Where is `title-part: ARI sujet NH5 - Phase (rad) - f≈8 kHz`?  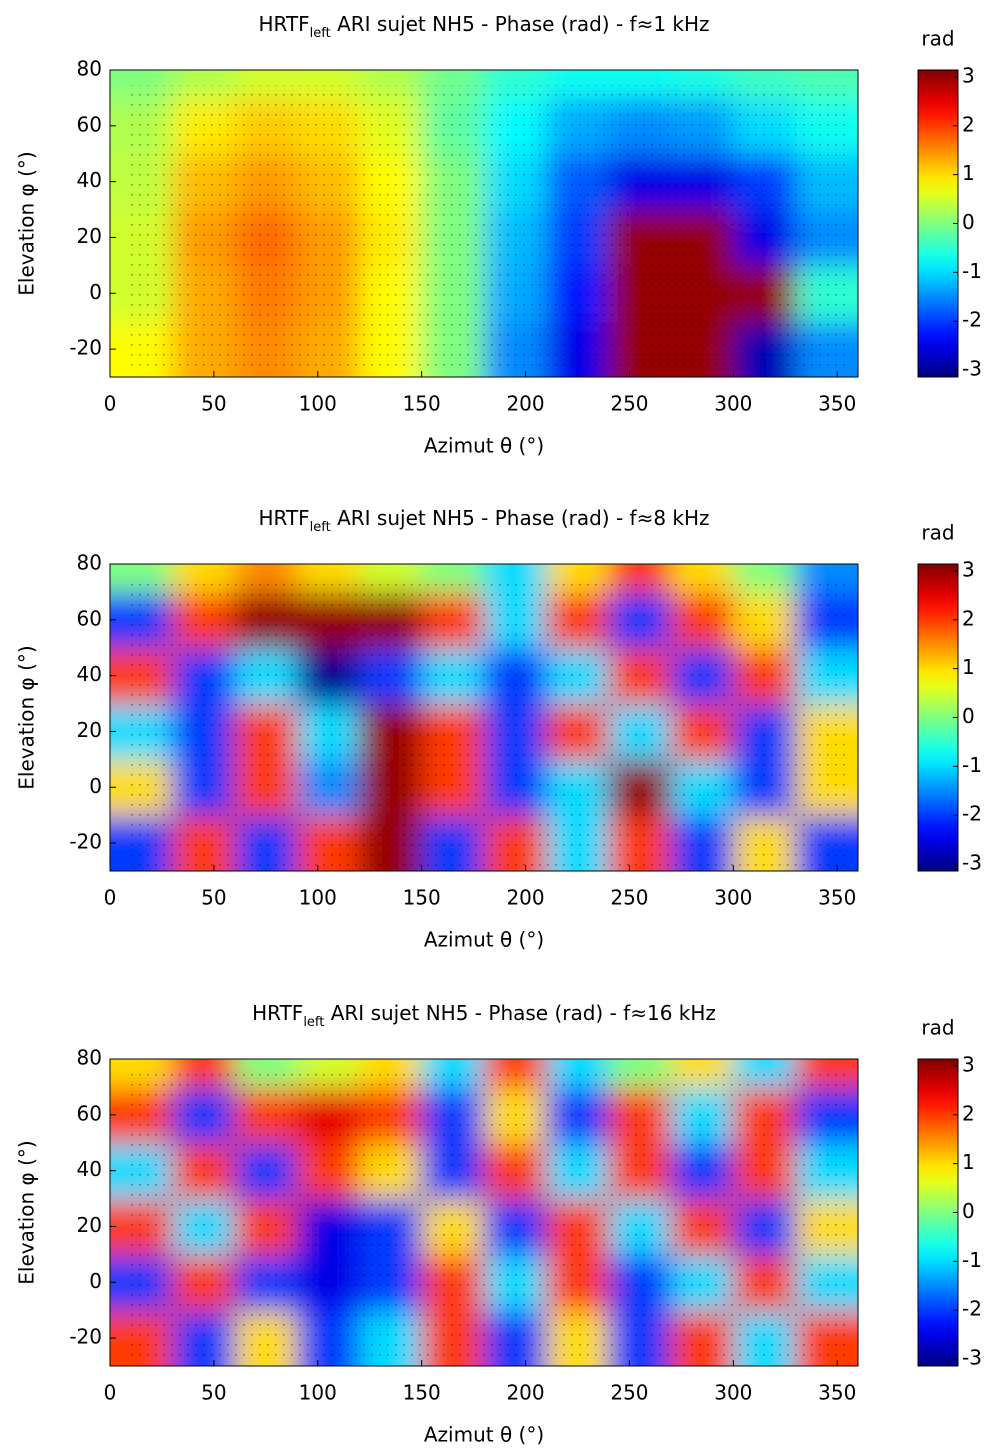 title-part: ARI sujet NH5 - Phase (rad) - f≈8 kHz is located at coordinates (520, 518).